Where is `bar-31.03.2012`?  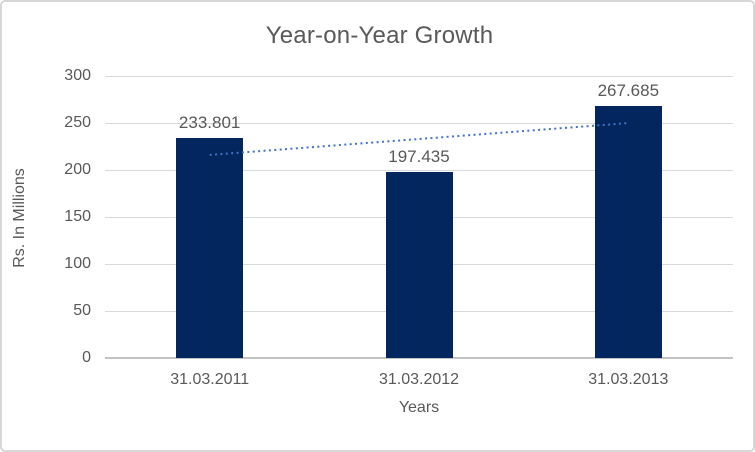
bar-31.03.2012 is located at coordinates (419, 265).